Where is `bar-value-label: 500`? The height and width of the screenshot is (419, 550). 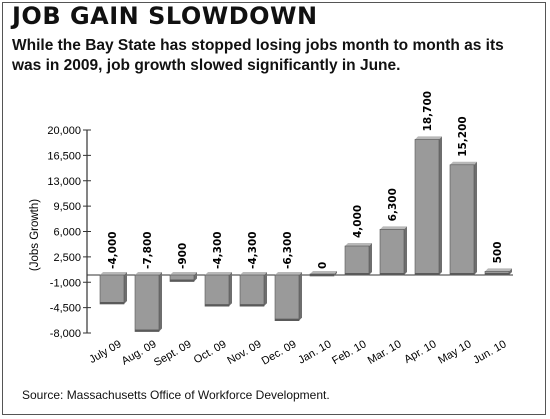
bar-value-label: 500 is located at coordinates (498, 252).